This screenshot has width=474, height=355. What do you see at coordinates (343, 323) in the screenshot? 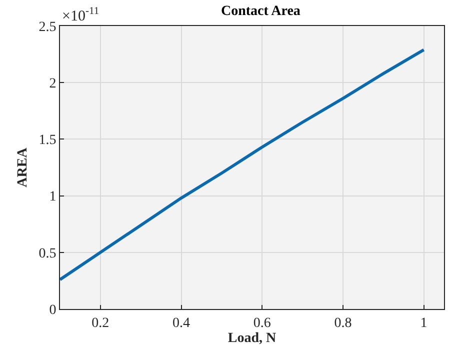
I see `x-tick-label: 0.8` at bounding box center [343, 323].